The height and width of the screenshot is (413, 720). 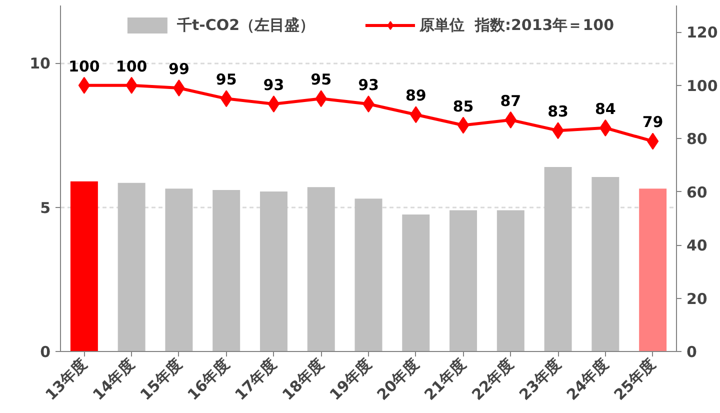 I want to click on x-tick-label: 18年度, so click(x=303, y=379).